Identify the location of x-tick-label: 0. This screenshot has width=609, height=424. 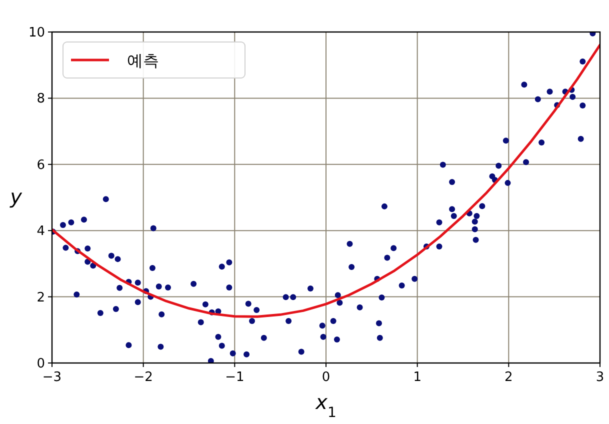
(326, 377).